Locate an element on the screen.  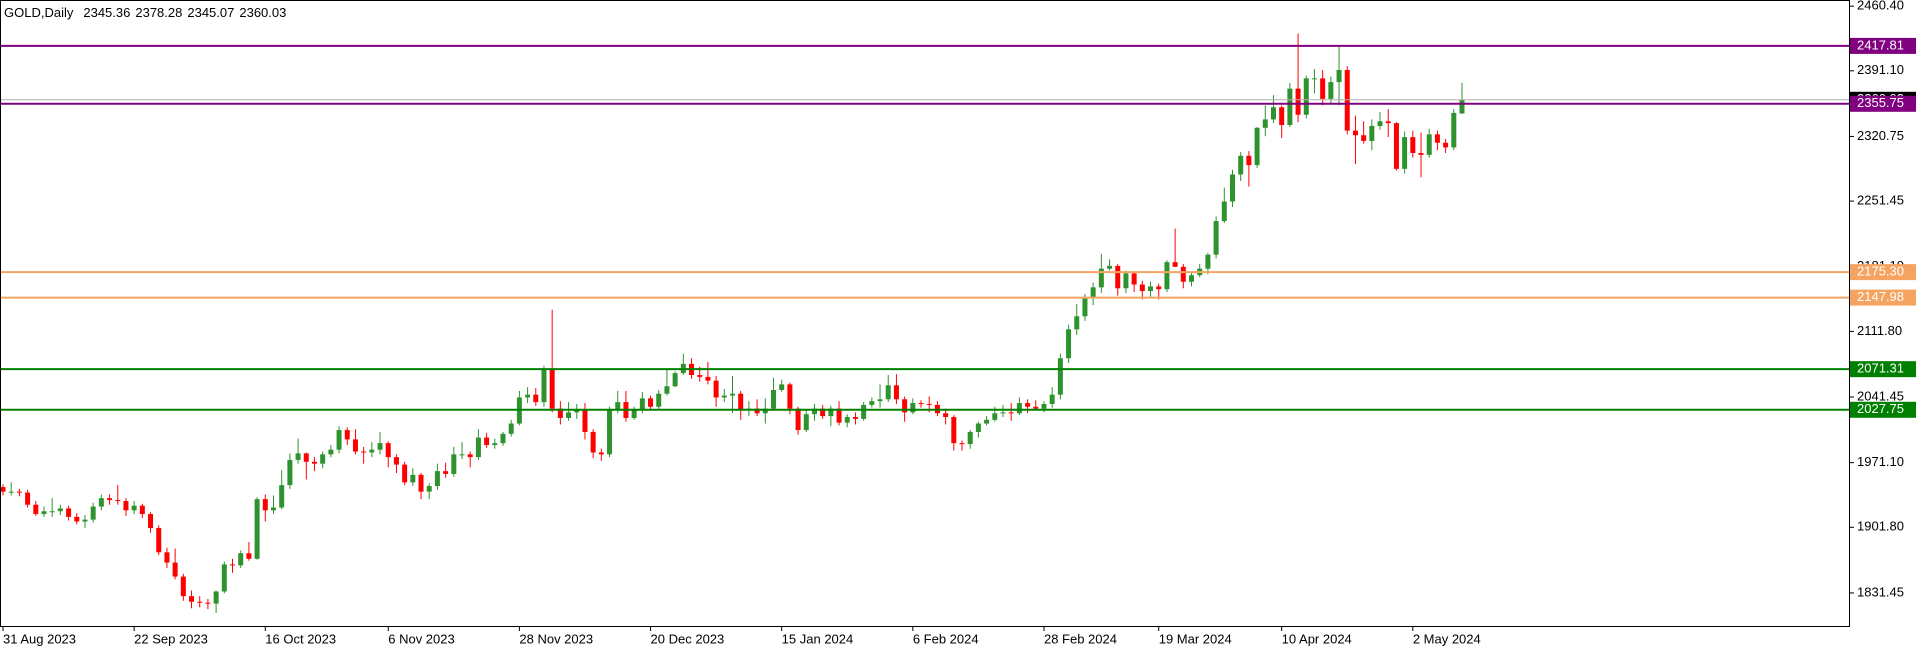
x-tick-label: 16 Oct 2023 is located at coordinates (300, 638).